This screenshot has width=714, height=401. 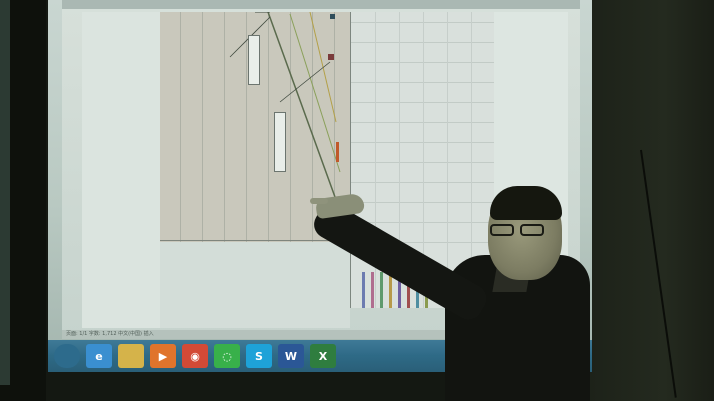 I want to click on folder-icon, so click(x=131, y=356).